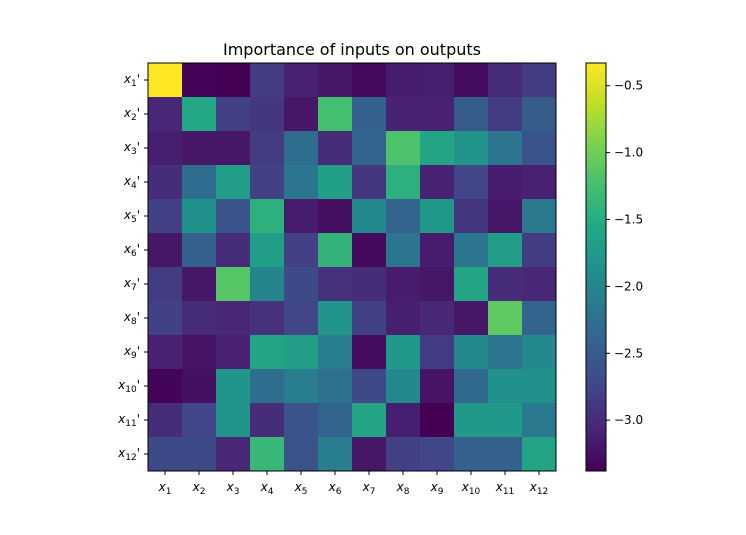  What do you see at coordinates (596, 267) in the screenshot?
I see `colorbar` at bounding box center [596, 267].